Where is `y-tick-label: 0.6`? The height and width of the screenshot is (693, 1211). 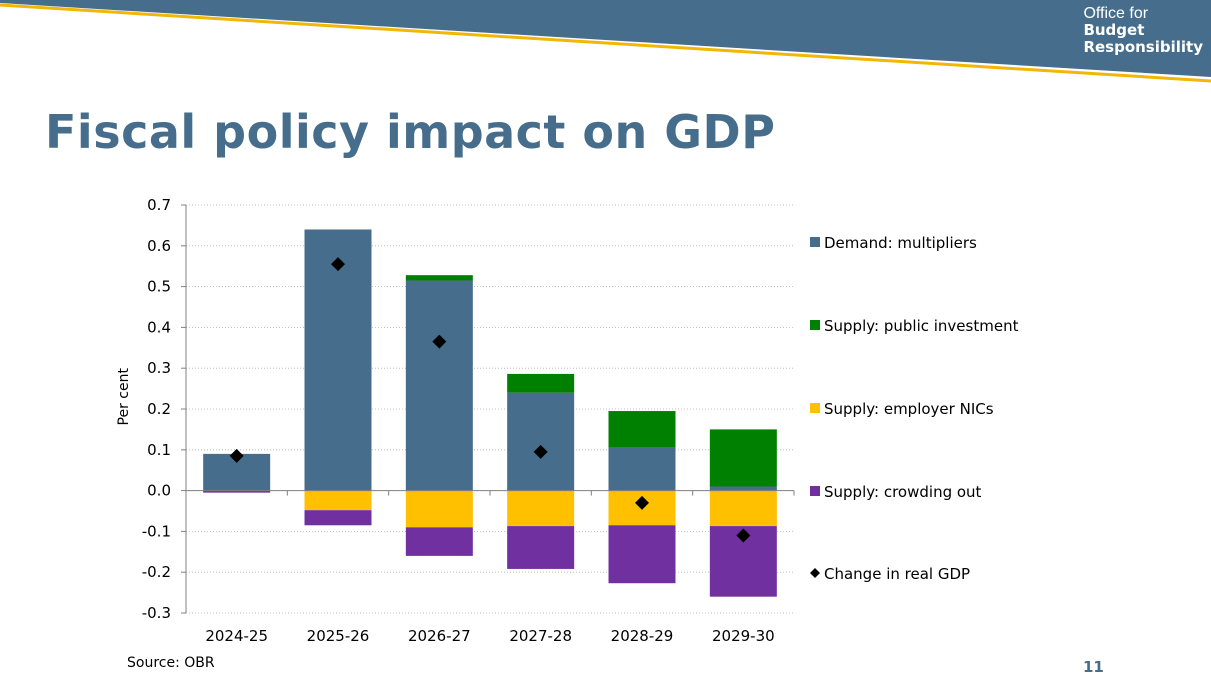 y-tick-label: 0.6 is located at coordinates (159, 246).